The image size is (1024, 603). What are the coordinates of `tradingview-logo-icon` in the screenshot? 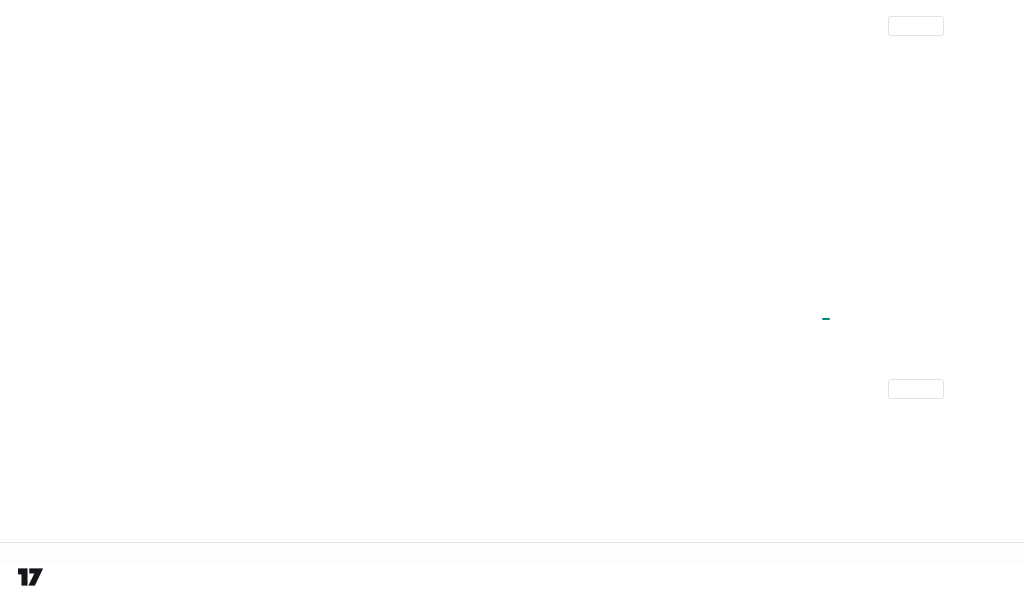 It's located at (31, 577).